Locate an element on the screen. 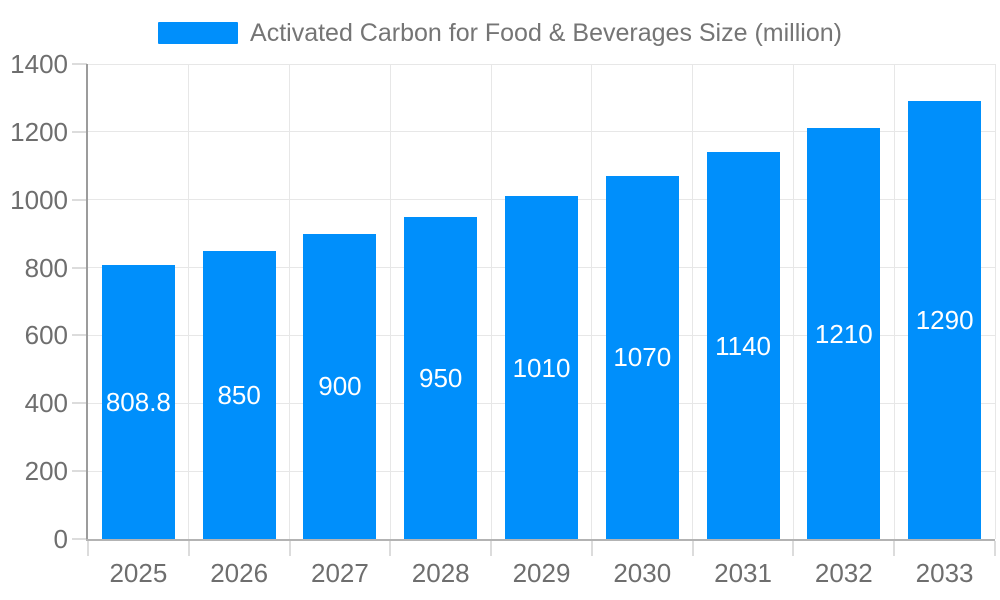 The height and width of the screenshot is (600, 1000). y-axis-tick-label: 1000 is located at coordinates (39, 199).